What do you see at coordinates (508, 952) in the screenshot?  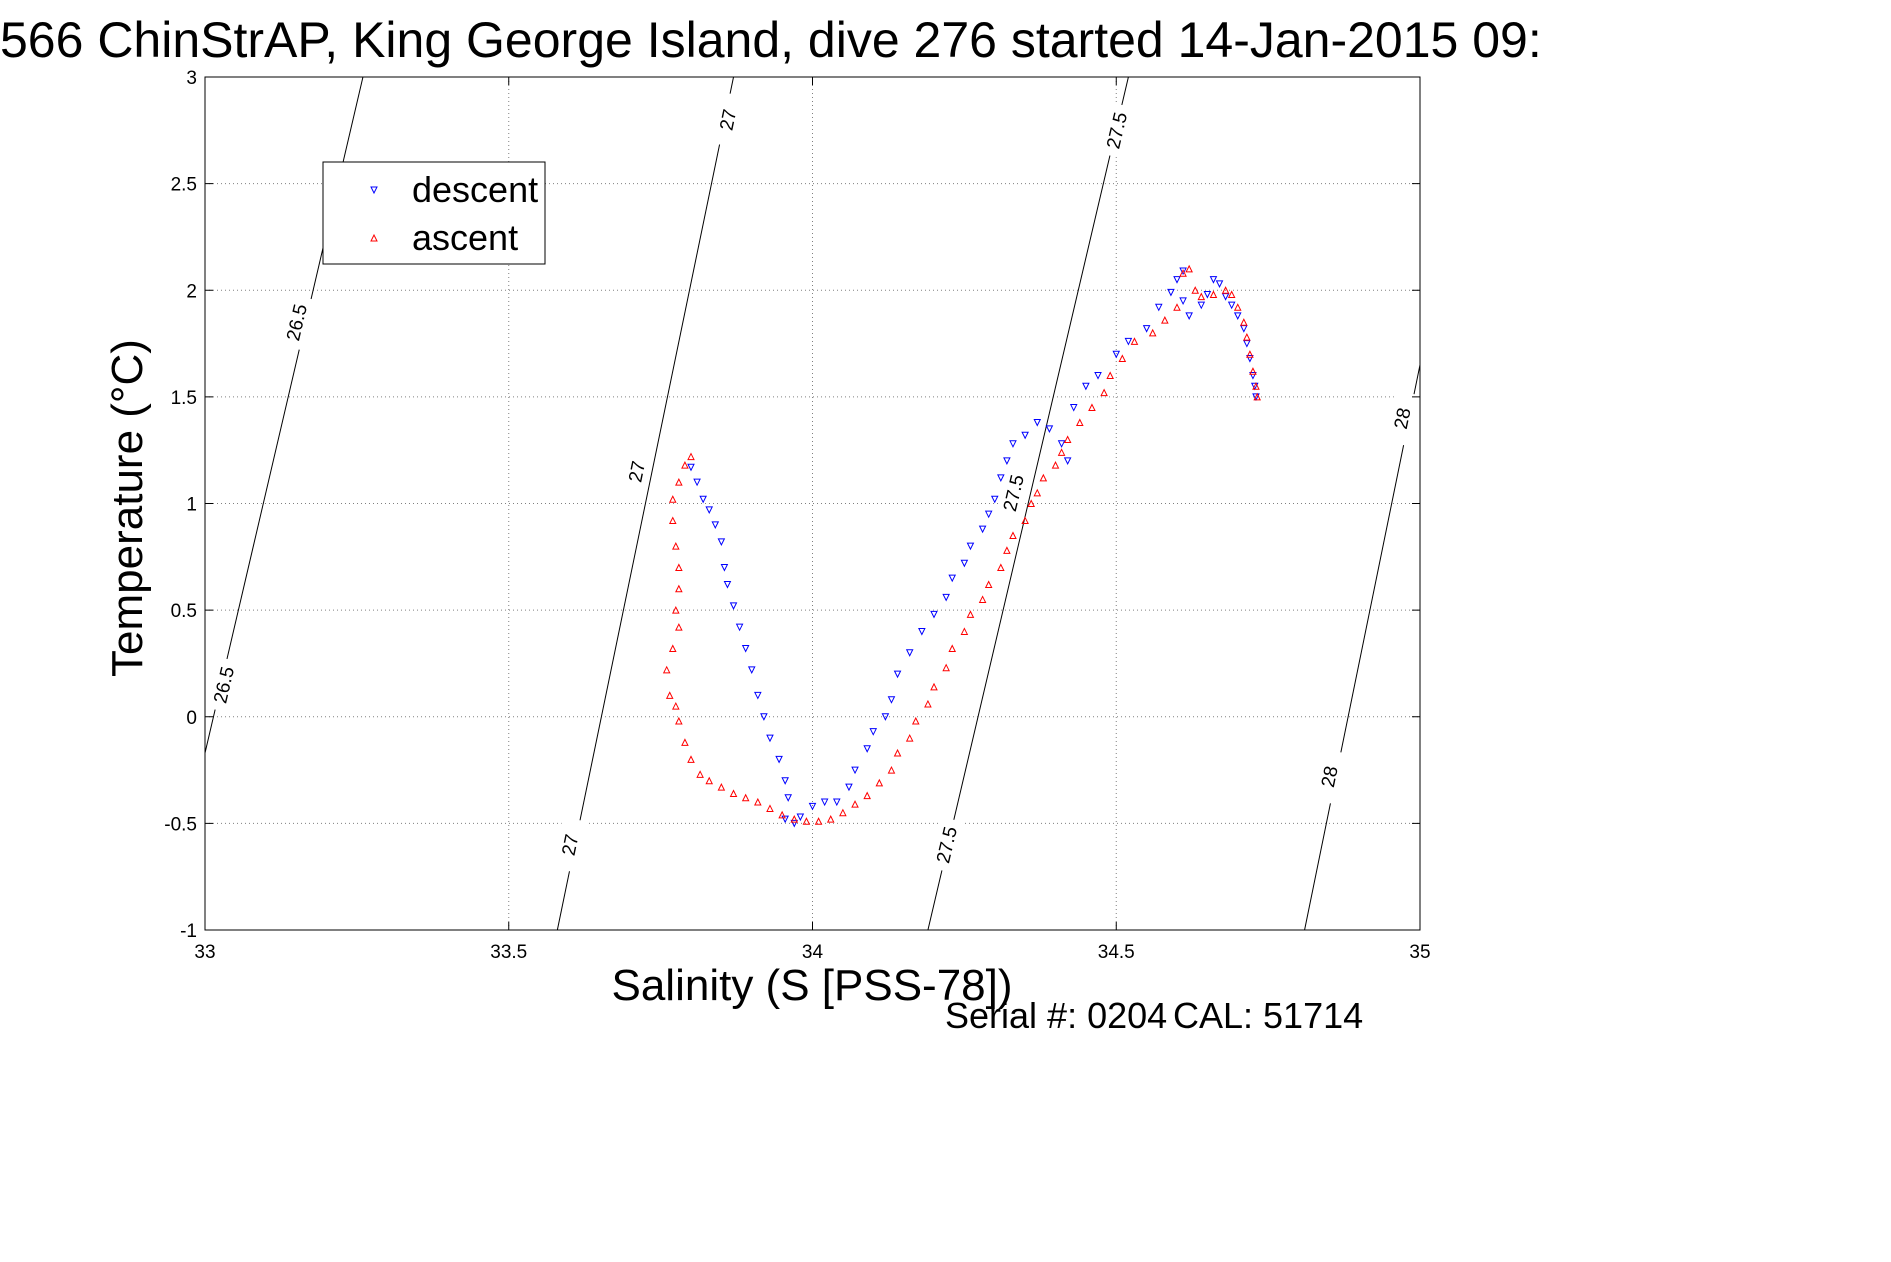 I see `x-tick-label: 33.5` at bounding box center [508, 952].